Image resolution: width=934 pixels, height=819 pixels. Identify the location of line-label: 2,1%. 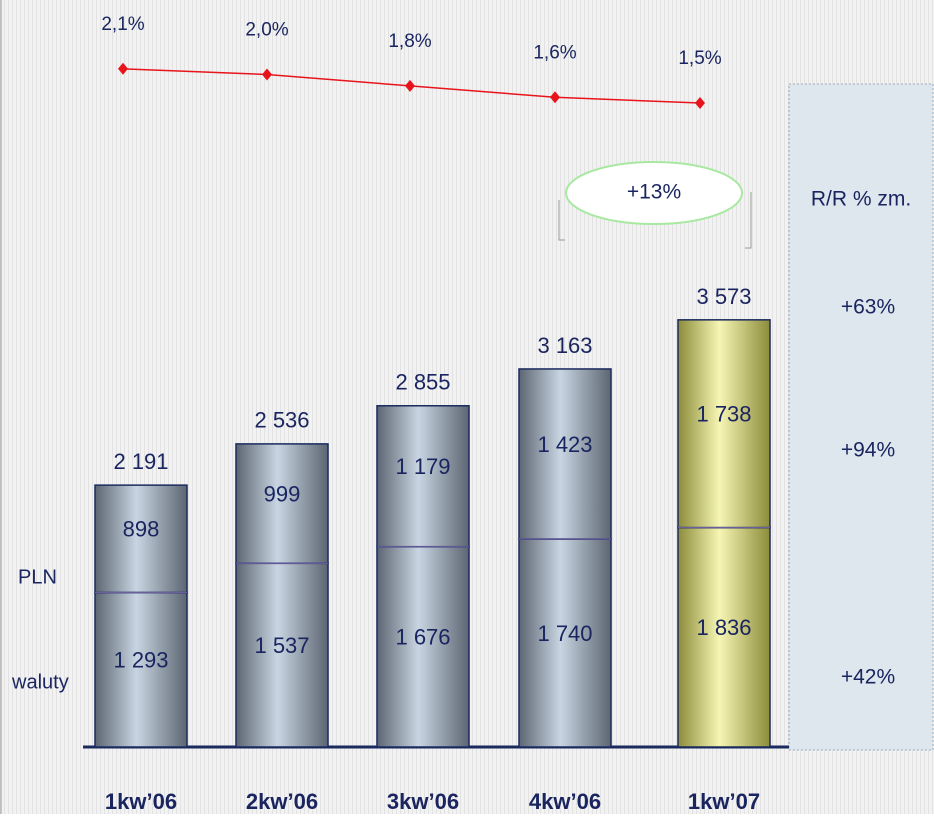
(122, 24).